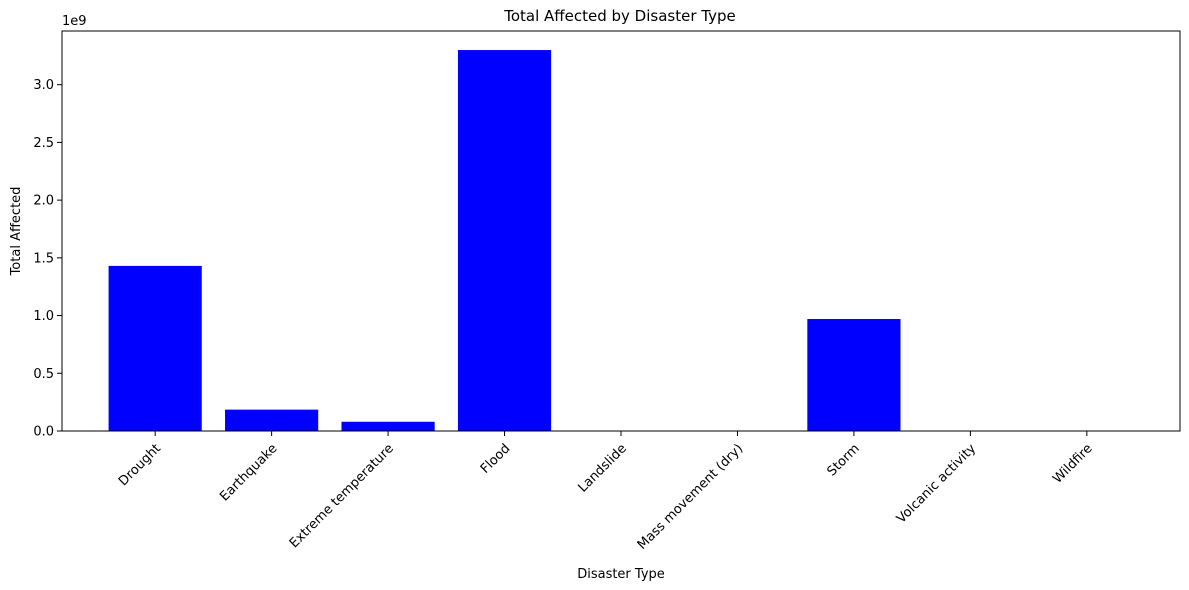 The image size is (1189, 590). Describe the element at coordinates (496, 459) in the screenshot. I see `x-tick-label: Flood` at that location.